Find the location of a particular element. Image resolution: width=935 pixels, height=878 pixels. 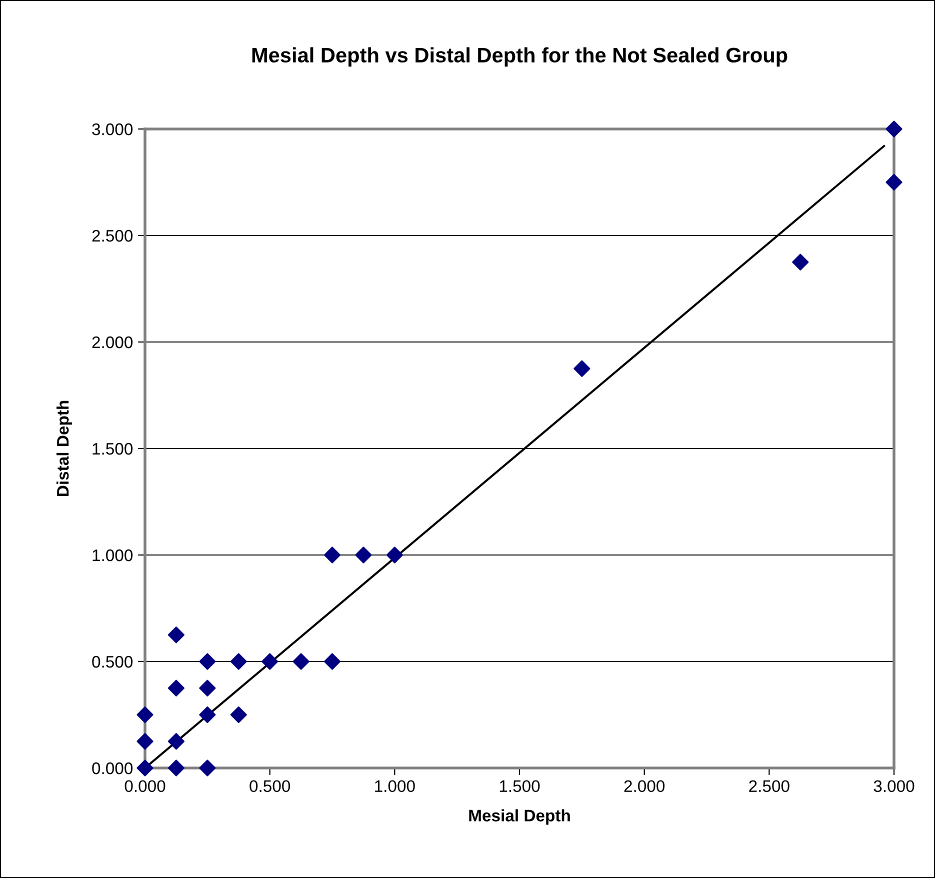

x-tick-label: 1.000 is located at coordinates (395, 786).